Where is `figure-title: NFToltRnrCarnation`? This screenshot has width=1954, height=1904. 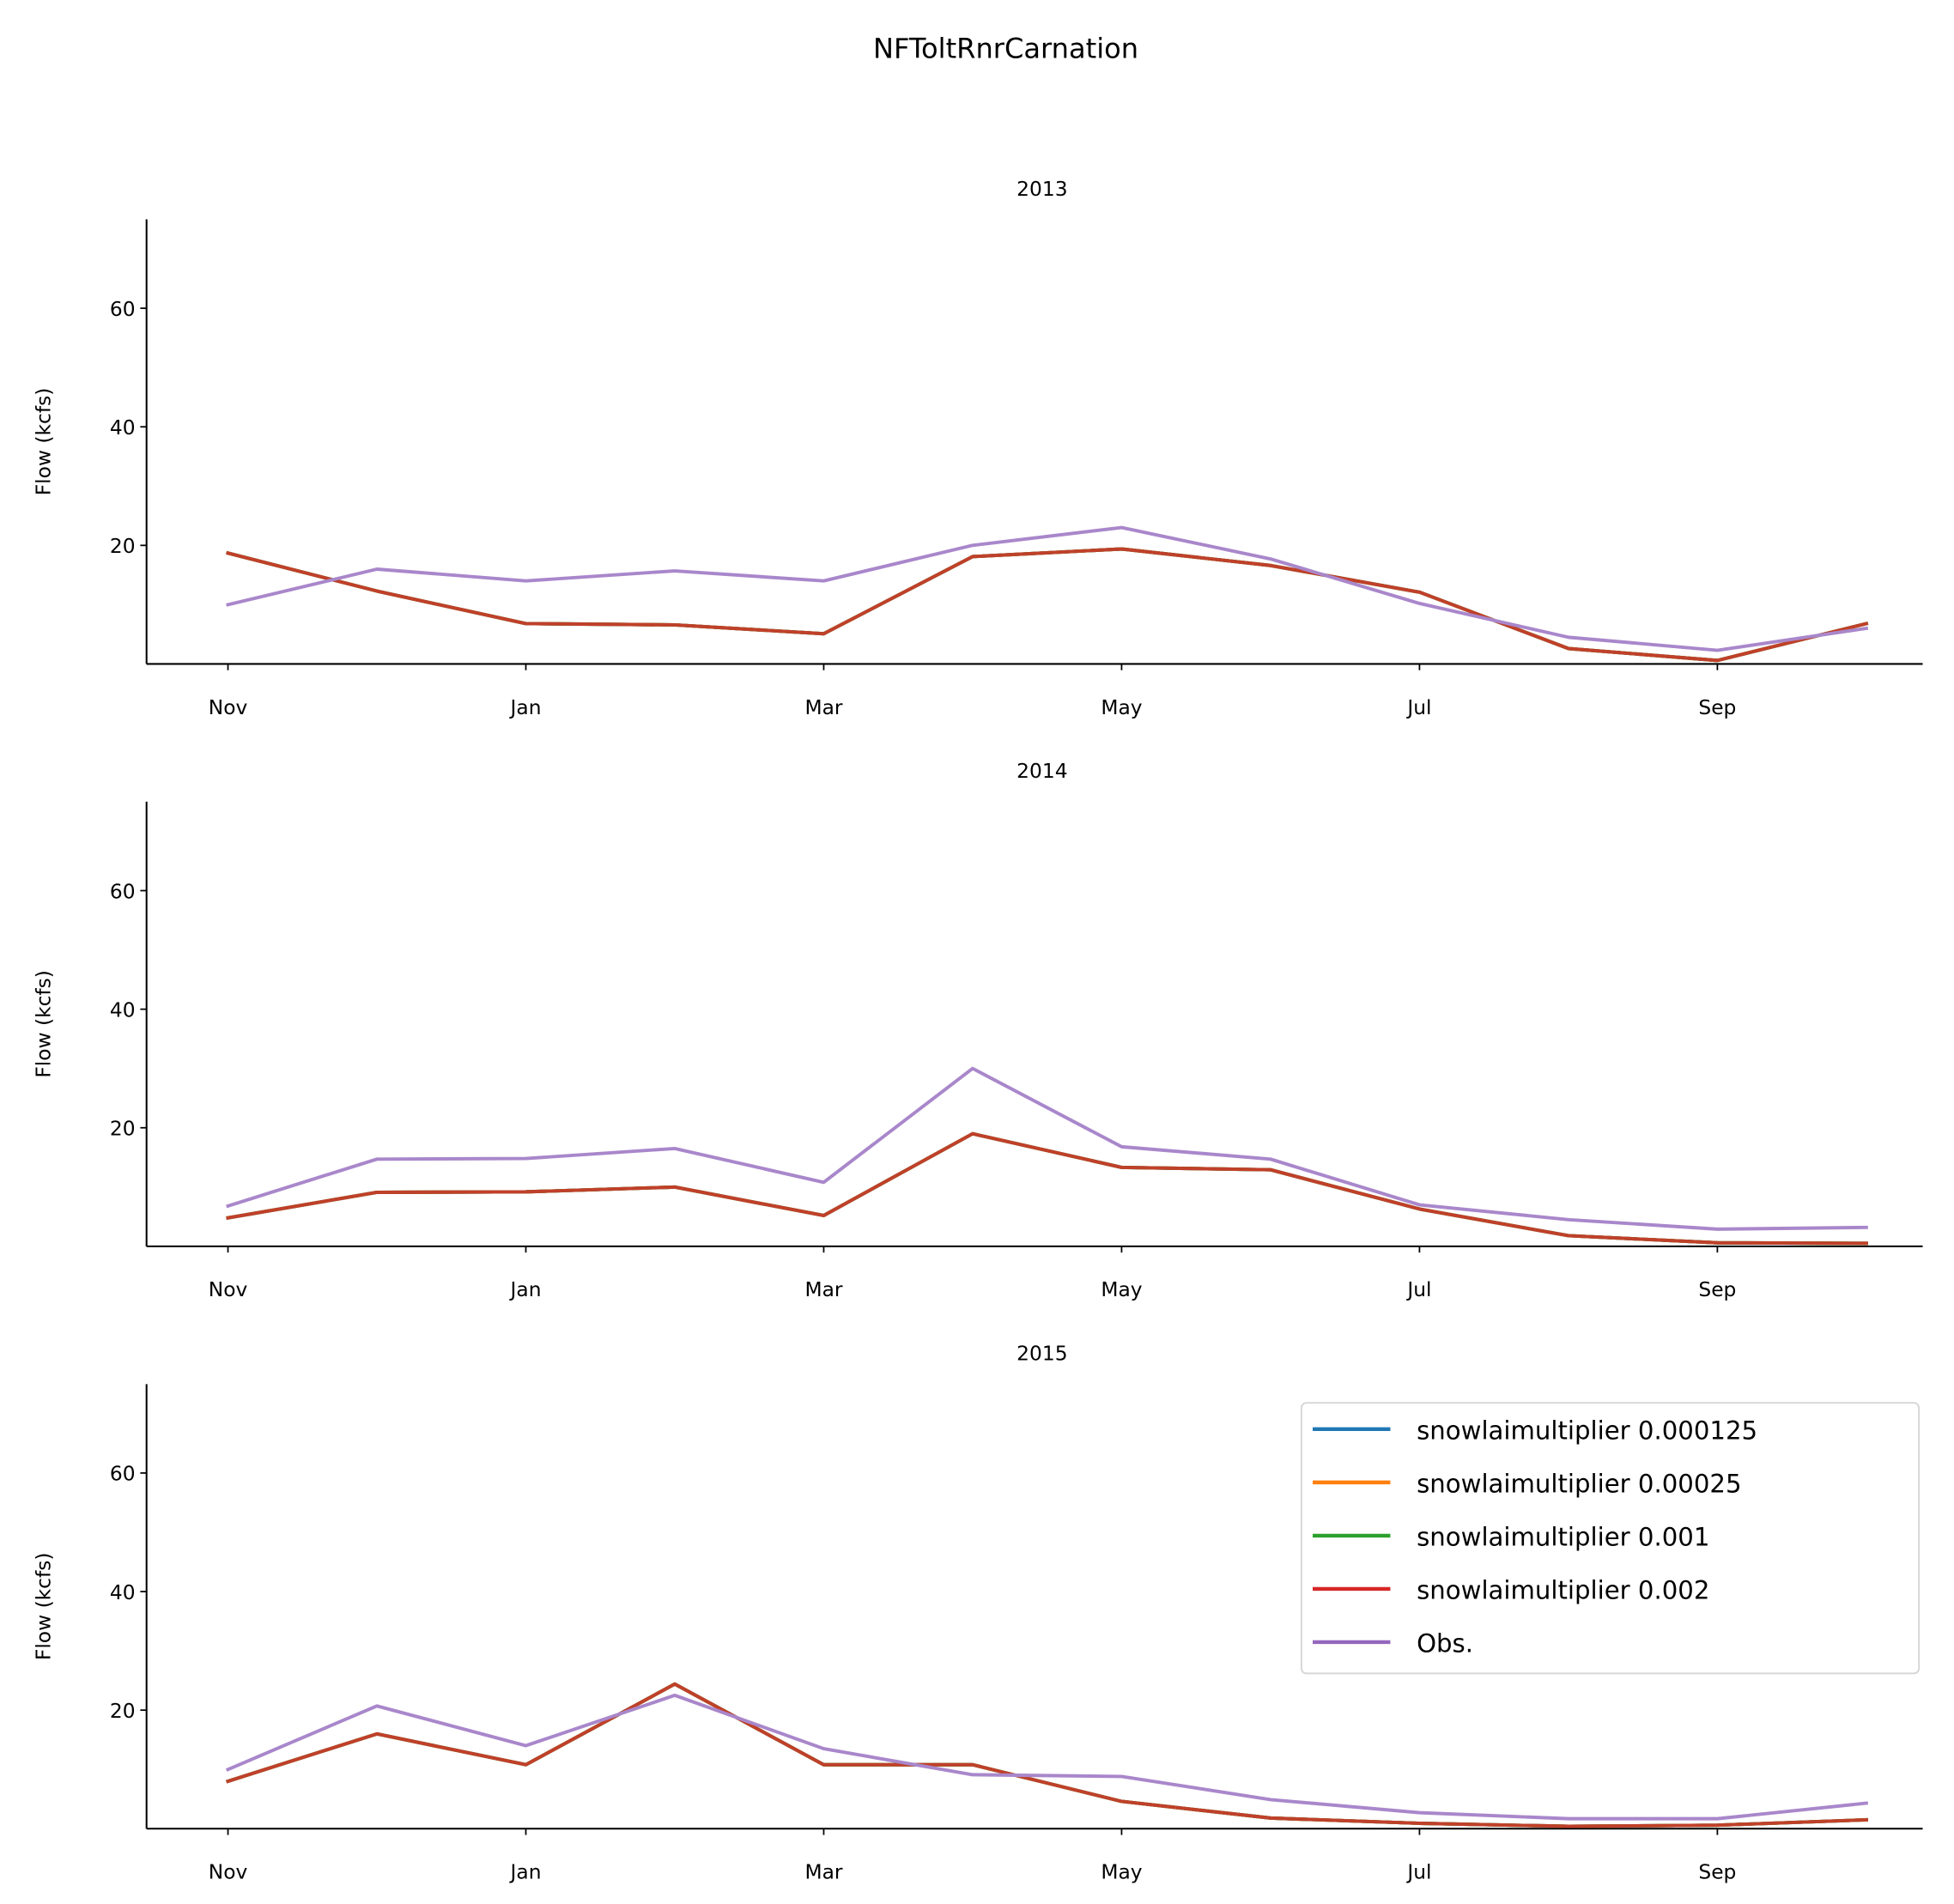 figure-title: NFToltRnrCarnation is located at coordinates (1005, 48).